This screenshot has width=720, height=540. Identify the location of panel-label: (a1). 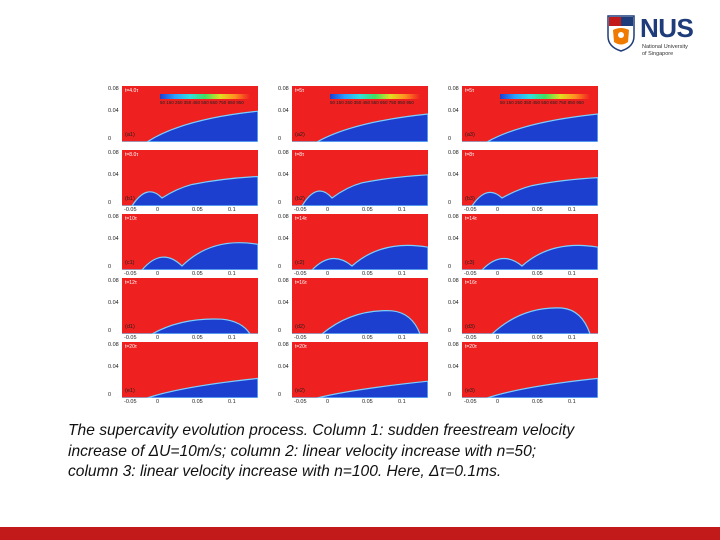
(130, 135).